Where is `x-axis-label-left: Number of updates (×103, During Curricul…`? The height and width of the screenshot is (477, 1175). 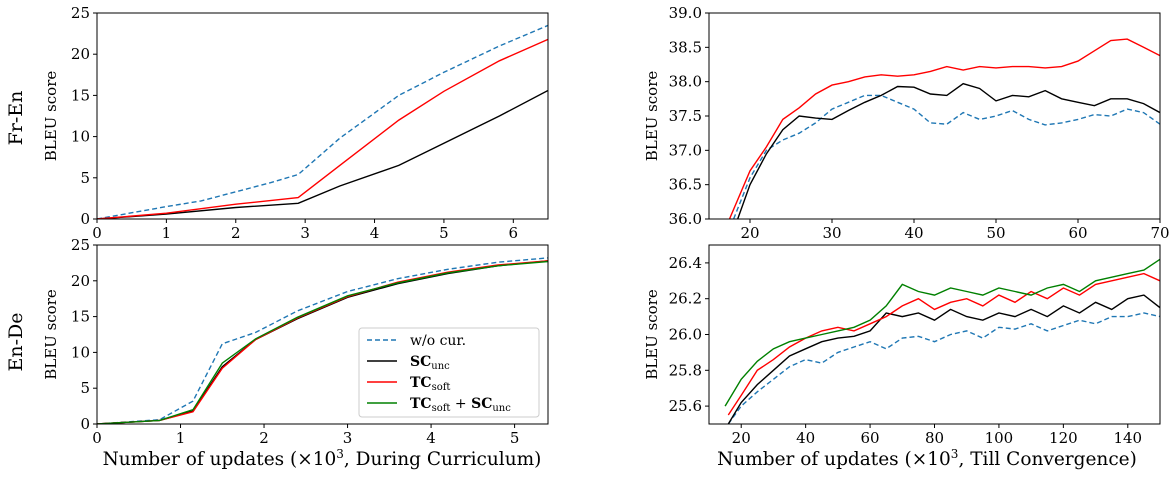 x-axis-label-left: Number of updates (×103, During Curricul… is located at coordinates (322, 458).